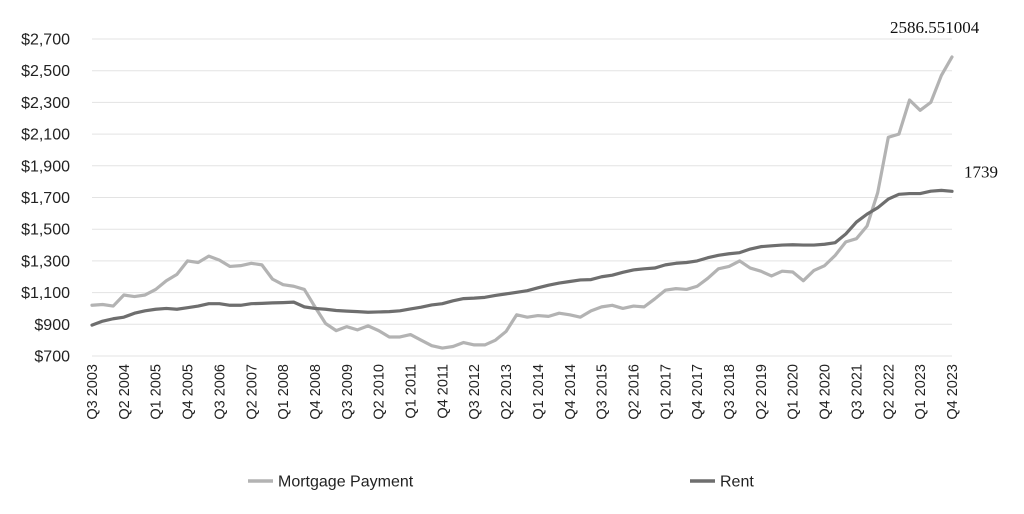  I want to click on x-tick-label: Q3 2021, so click(857, 392).